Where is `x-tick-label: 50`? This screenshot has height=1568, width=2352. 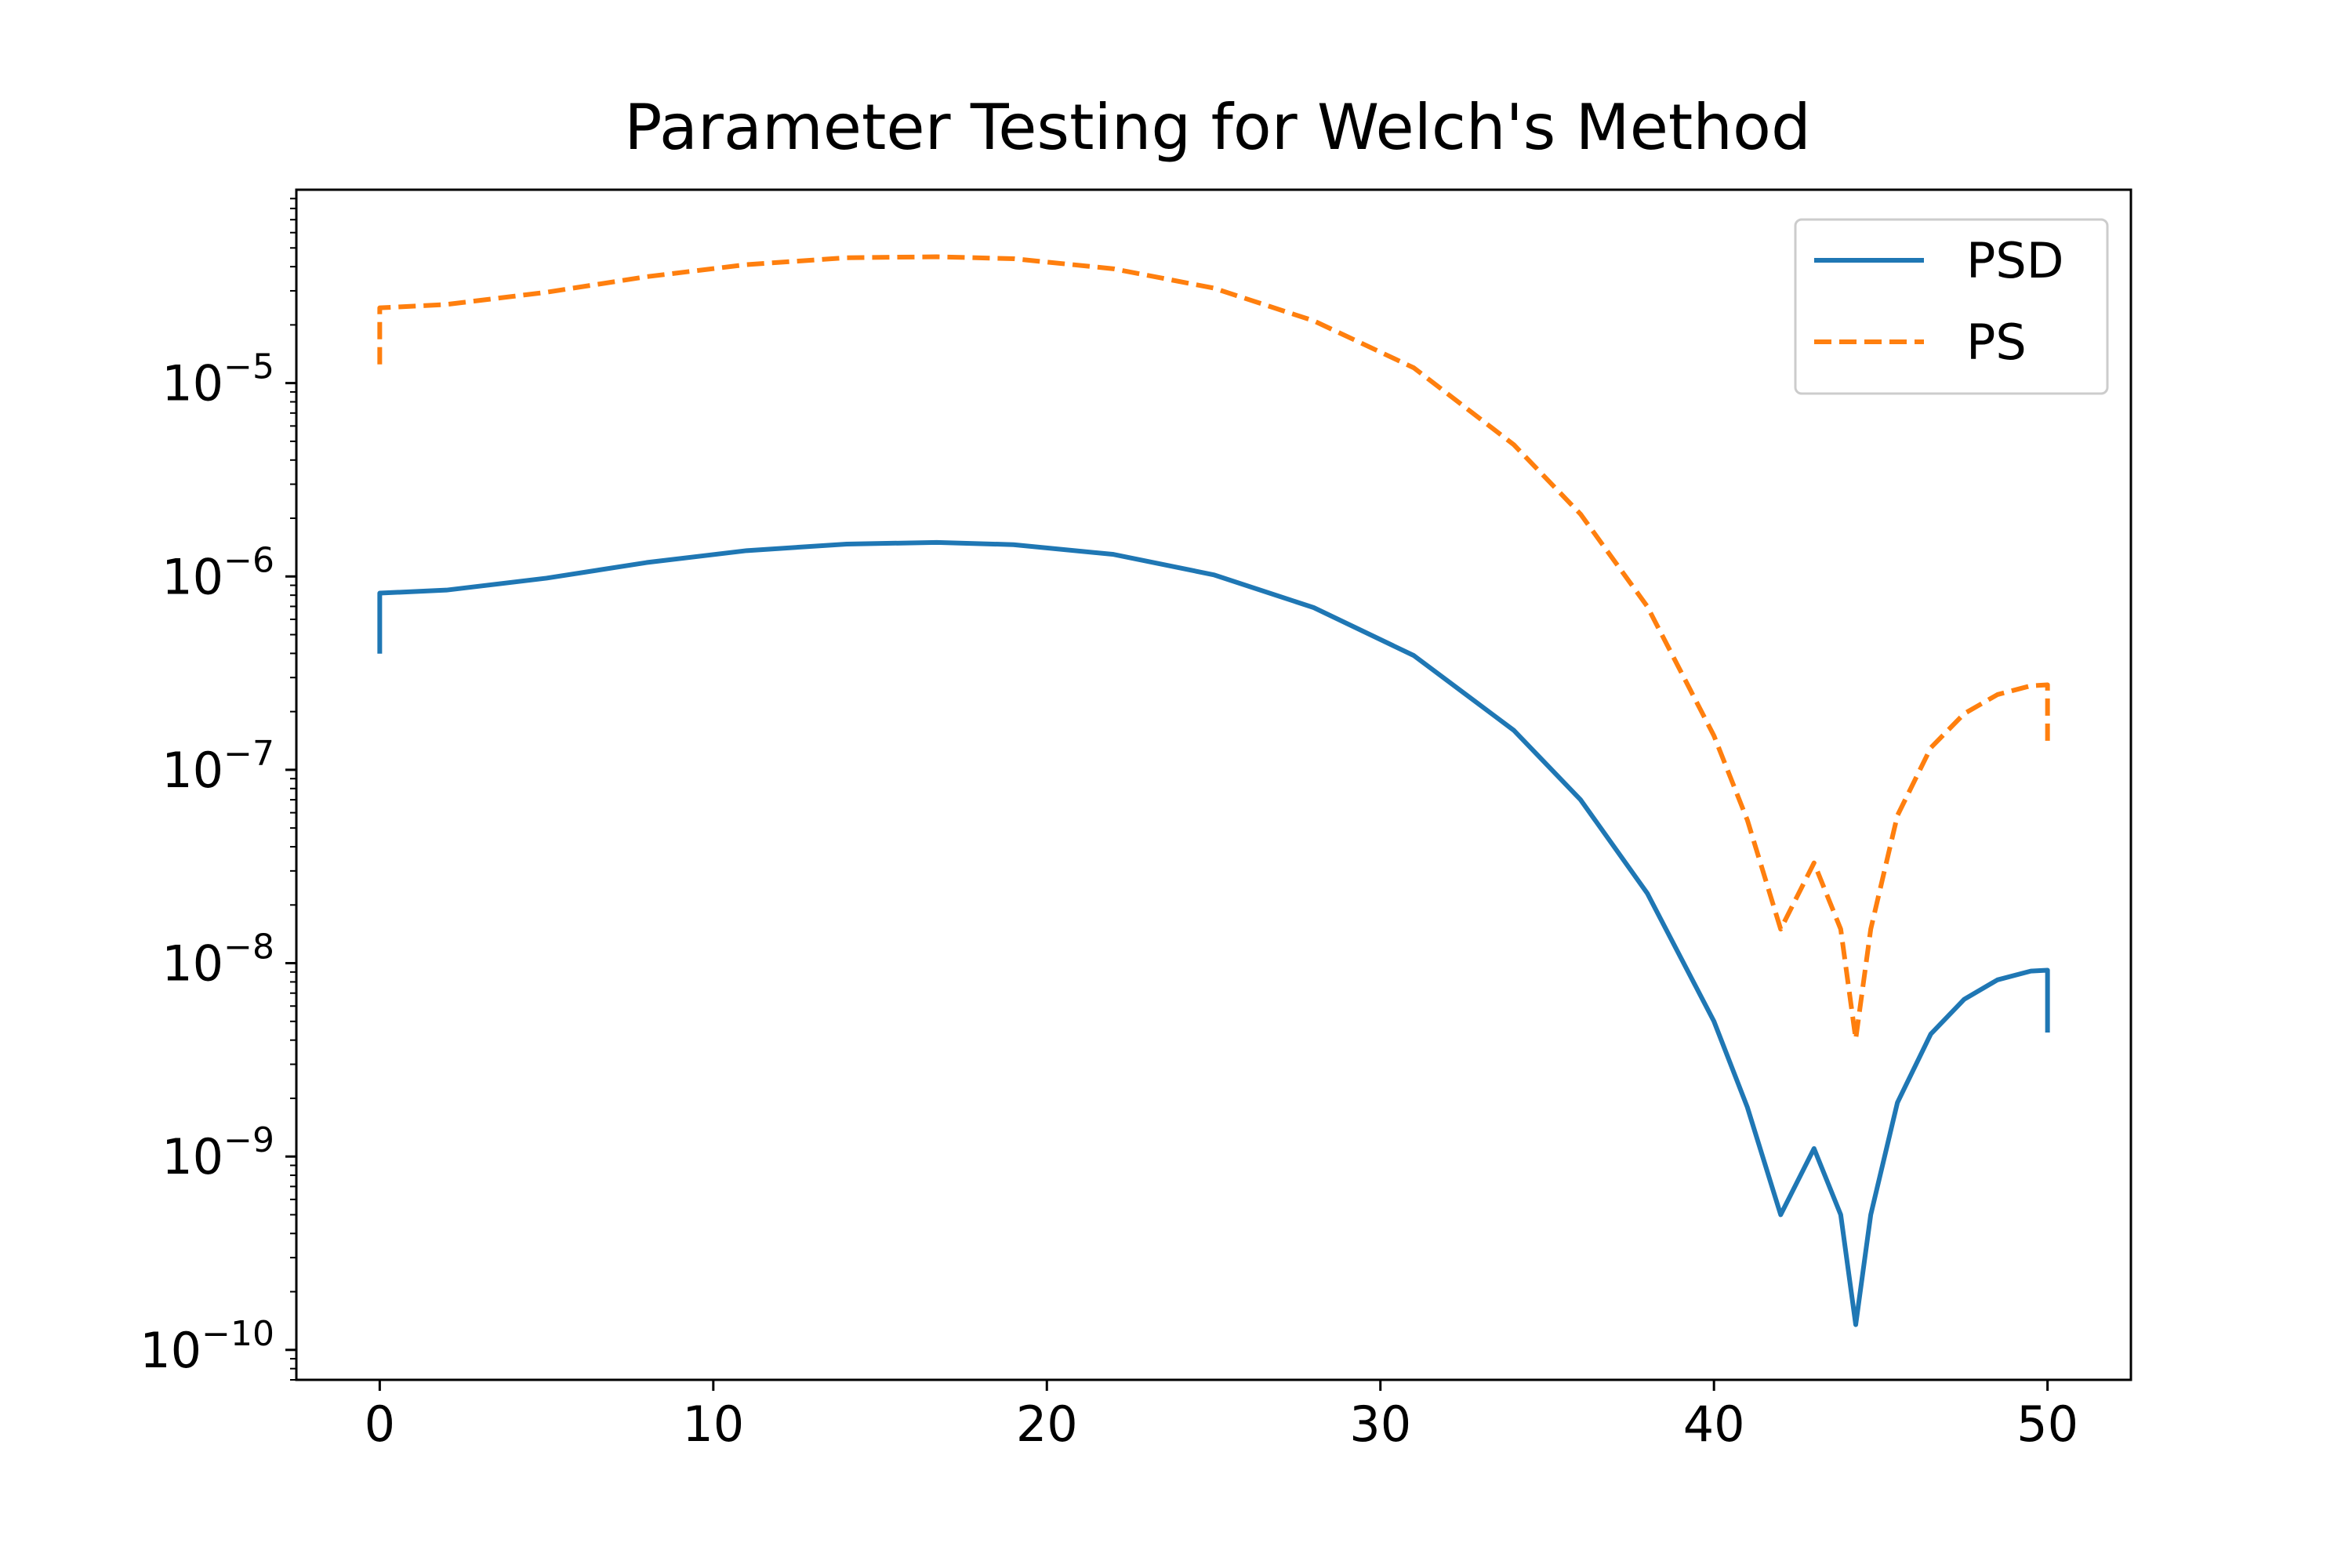
x-tick-label: 50 is located at coordinates (2047, 1424).